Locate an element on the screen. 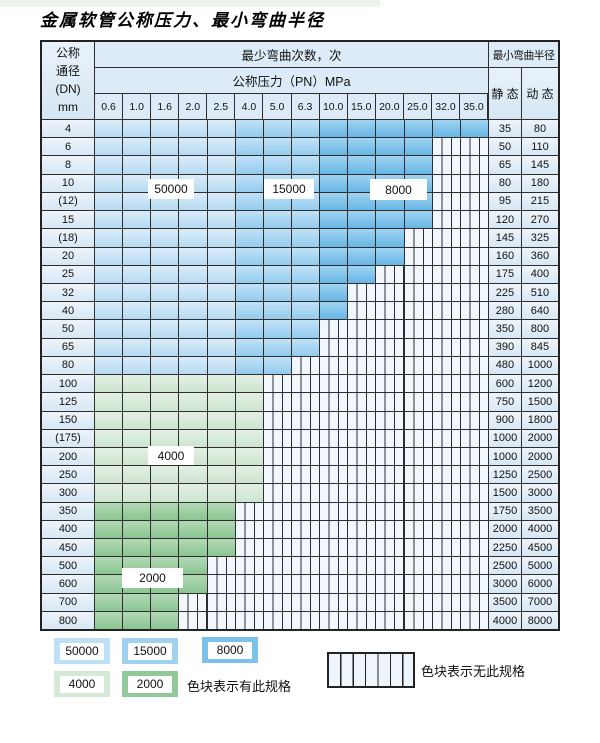 The height and width of the screenshot is (743, 600). dynamic-radius-cell: 4000 is located at coordinates (539, 529).